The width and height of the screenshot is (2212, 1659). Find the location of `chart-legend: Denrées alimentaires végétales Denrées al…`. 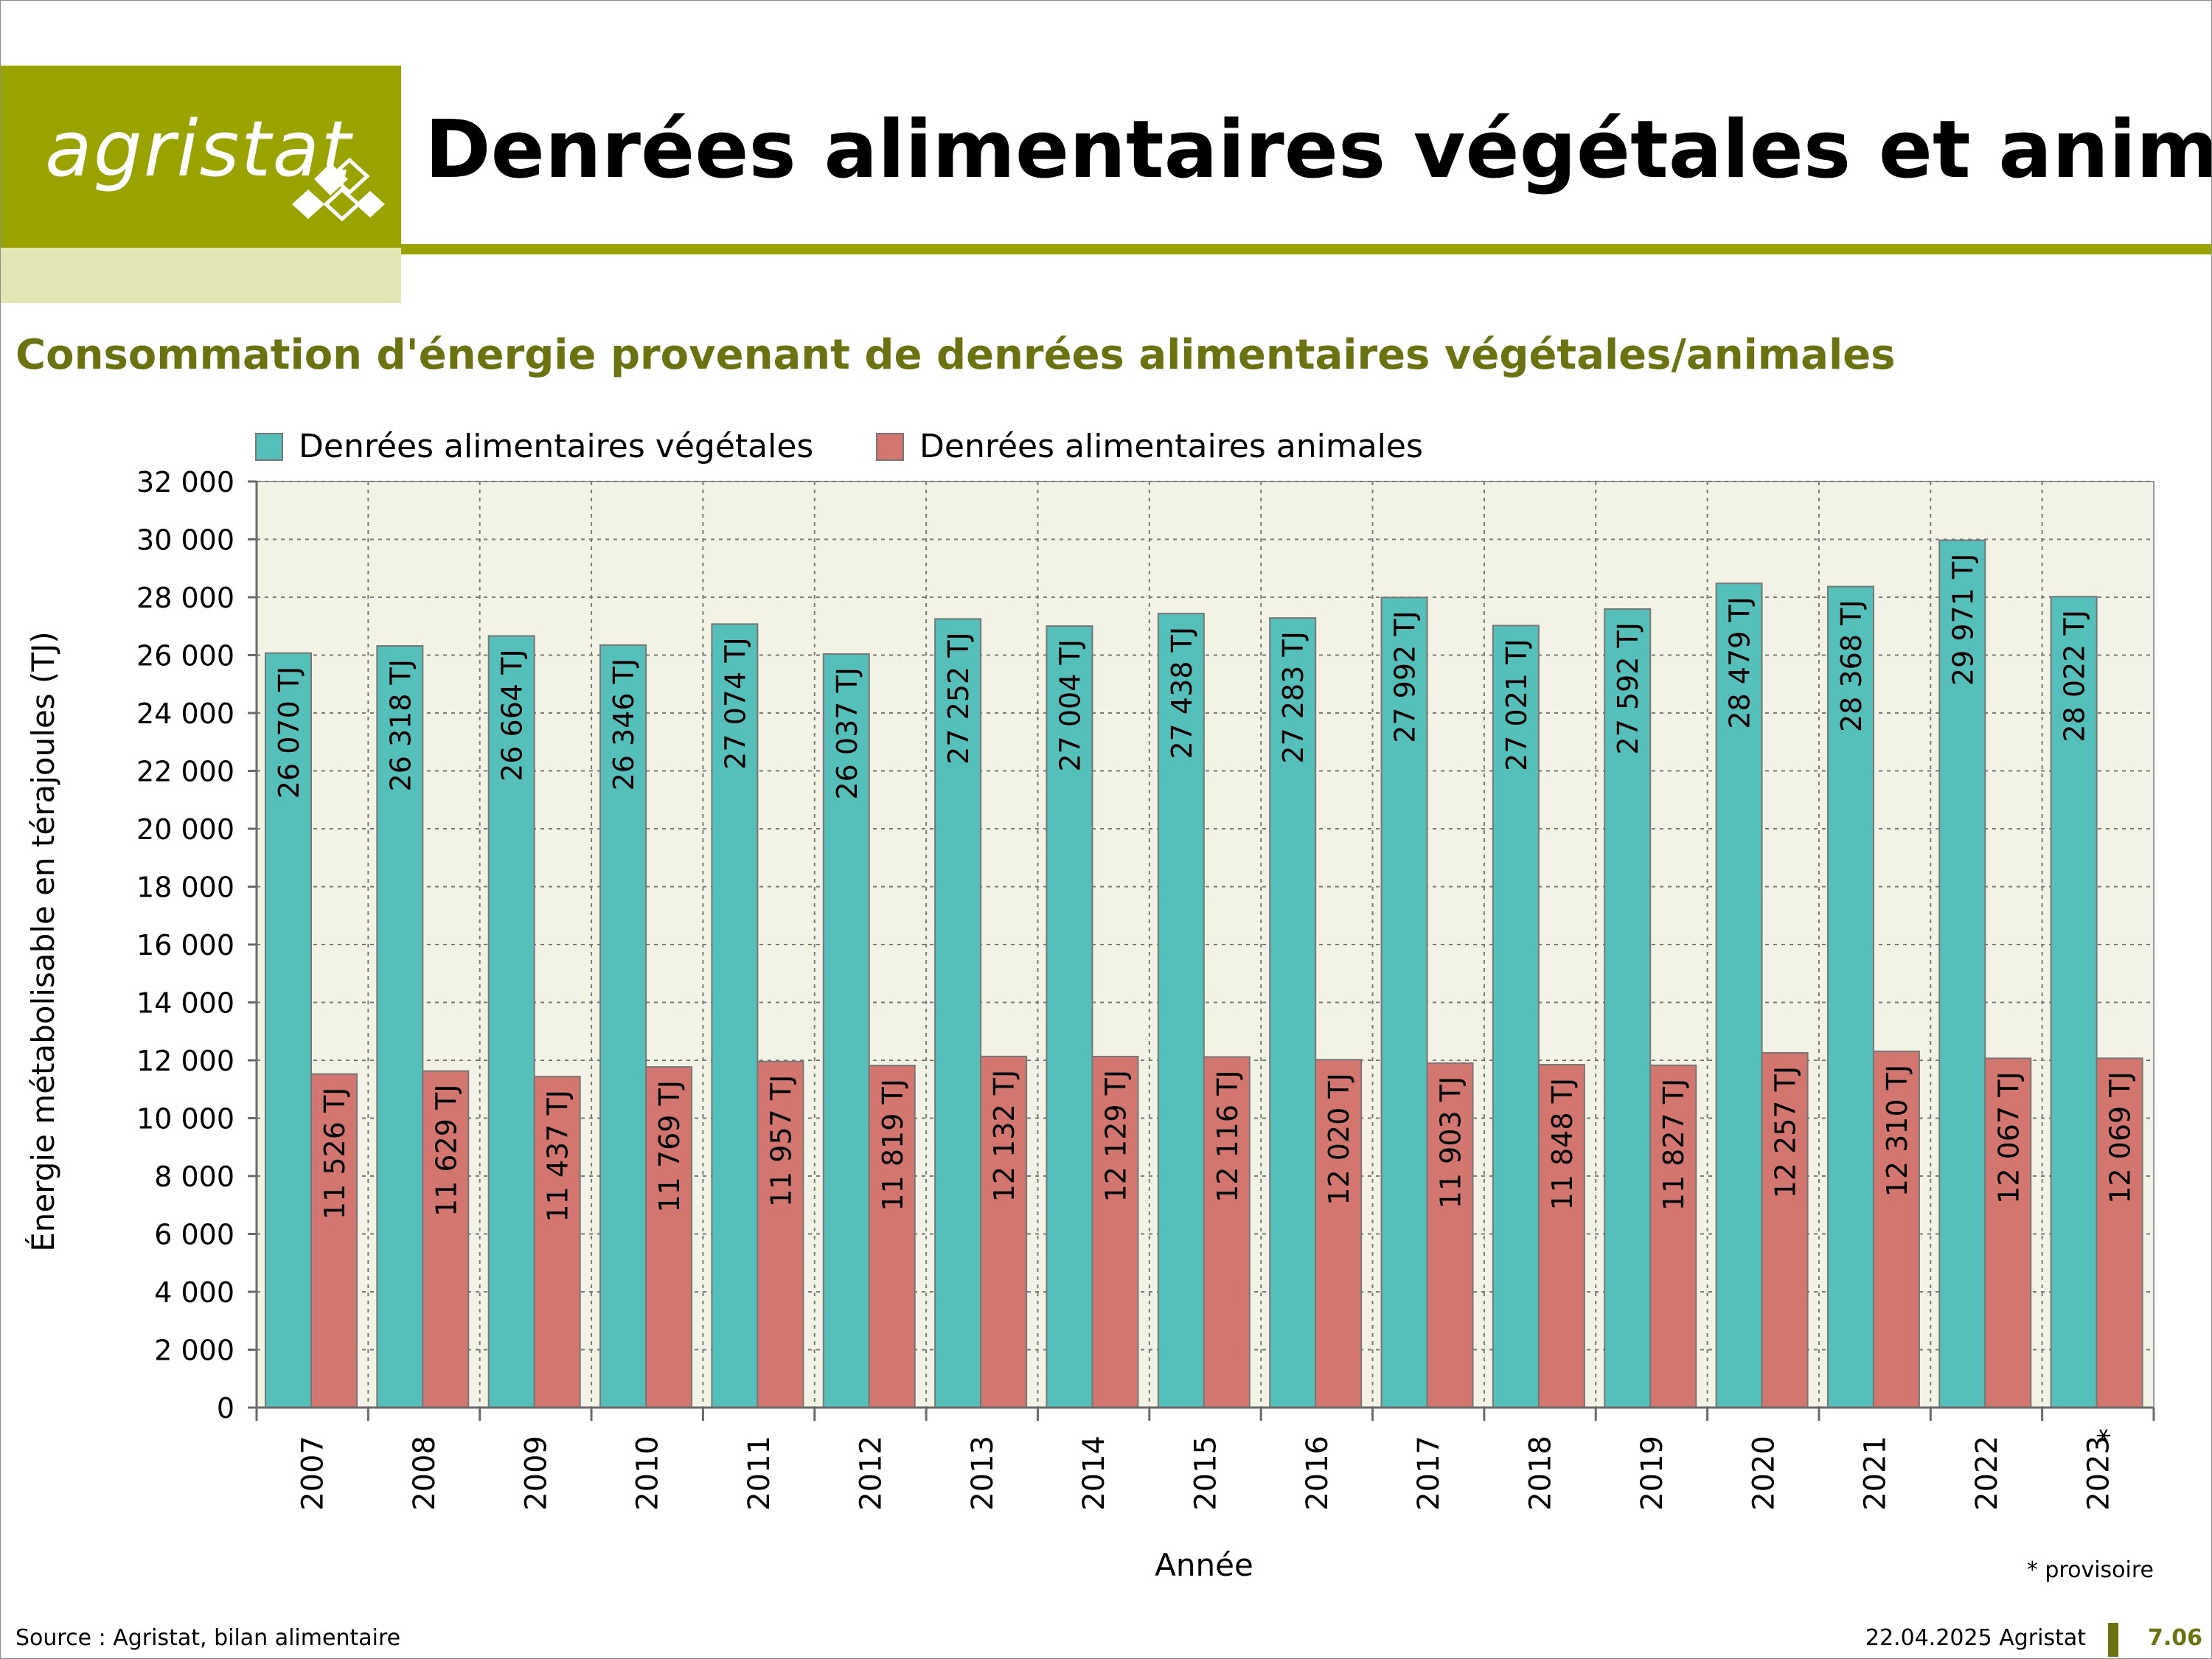

chart-legend: Denrées alimentaires végétales Denrées al… is located at coordinates (839, 446).